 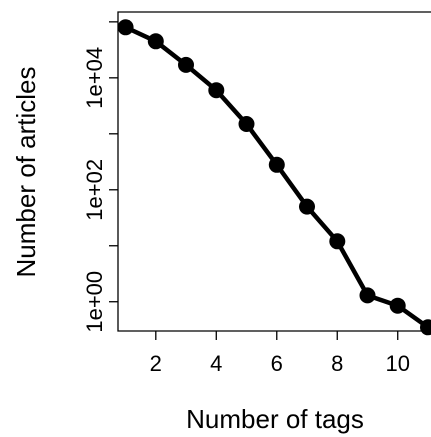 What do you see at coordinates (26, 172) in the screenshot?
I see `y-axis-title: Number of articles` at bounding box center [26, 172].